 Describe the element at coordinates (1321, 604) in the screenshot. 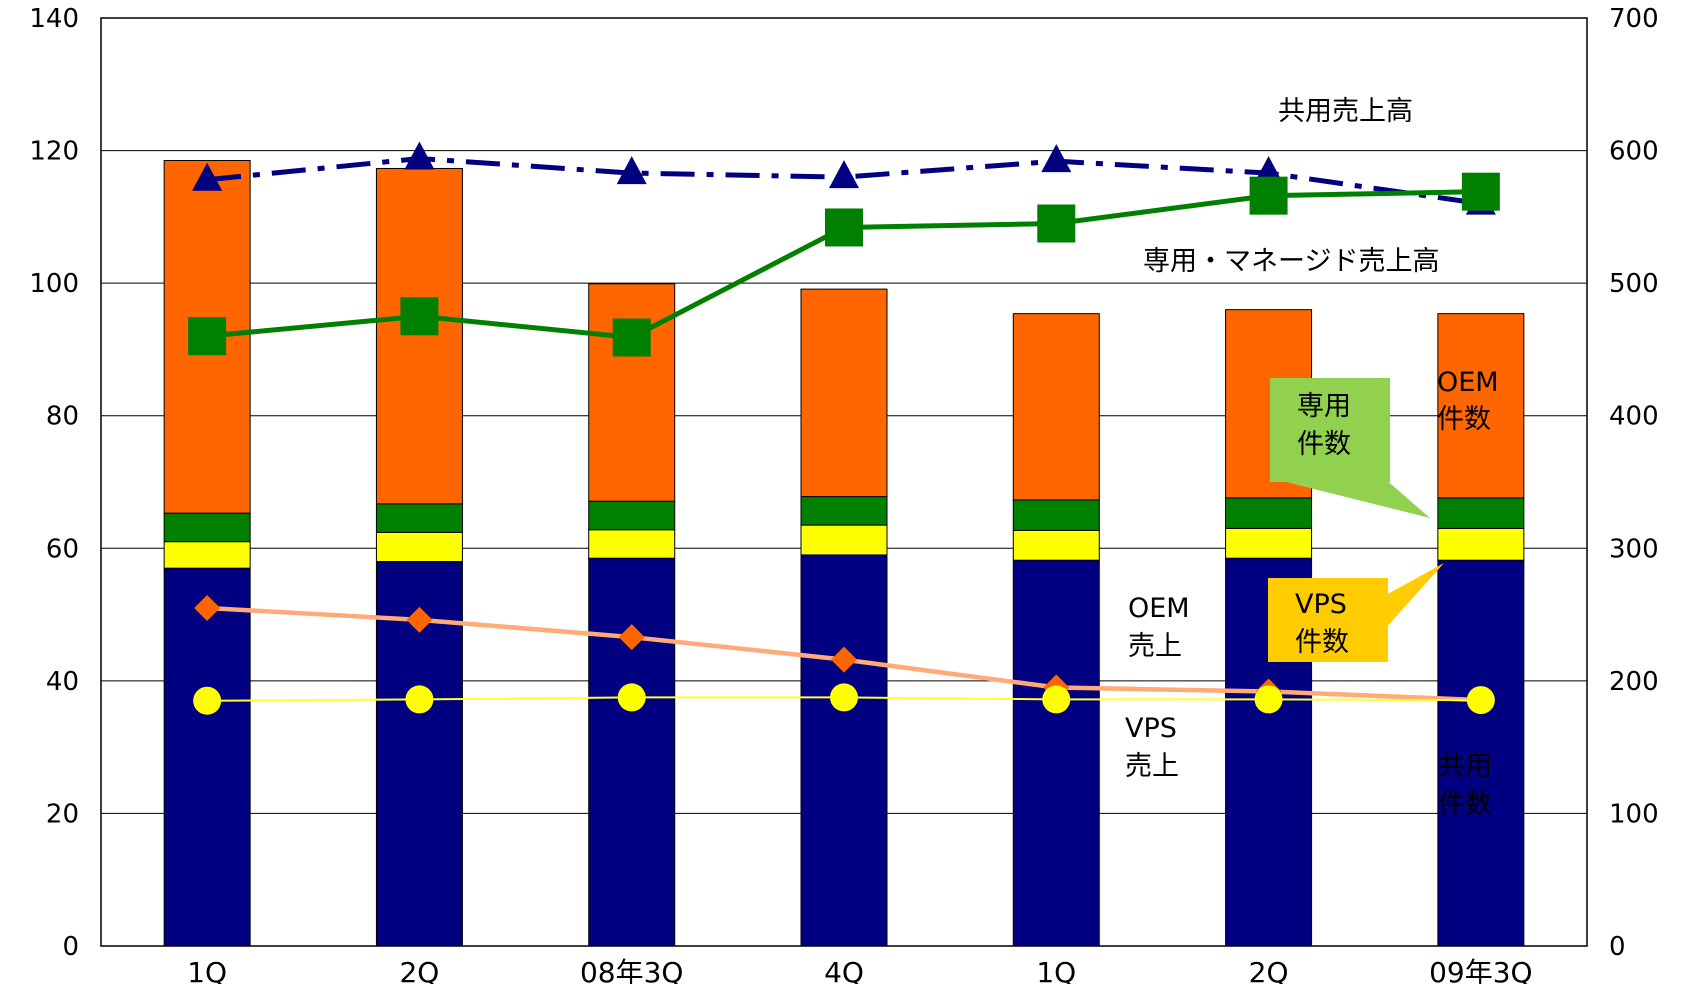

I see `label-vps-count-line1: VPS` at that location.